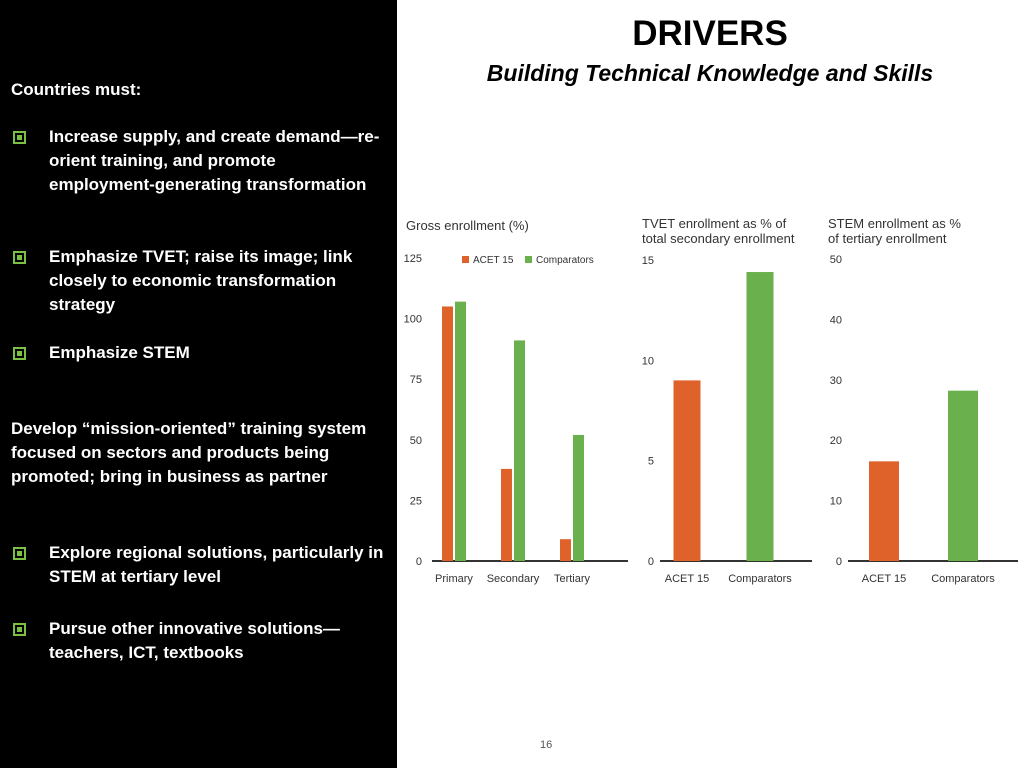  What do you see at coordinates (467, 225) in the screenshot?
I see `chart-title: Gross enrollment (%)` at bounding box center [467, 225].